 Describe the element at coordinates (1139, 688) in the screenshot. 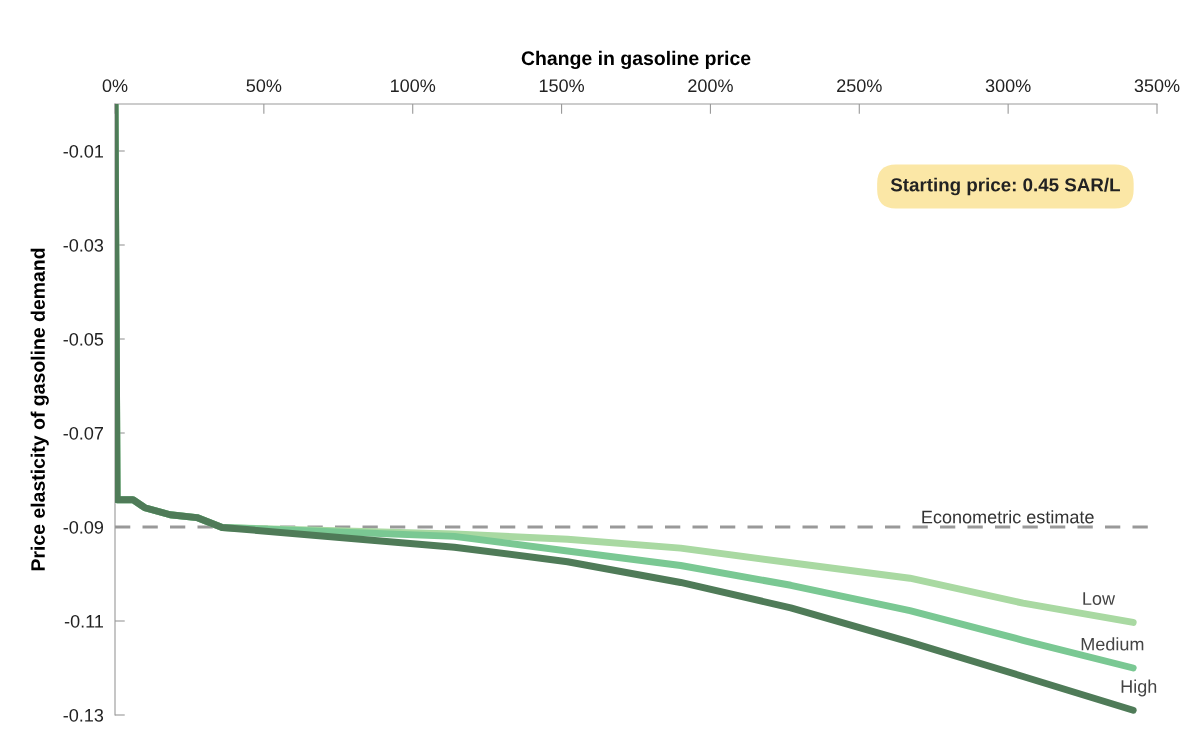

I see `series-label: High` at that location.